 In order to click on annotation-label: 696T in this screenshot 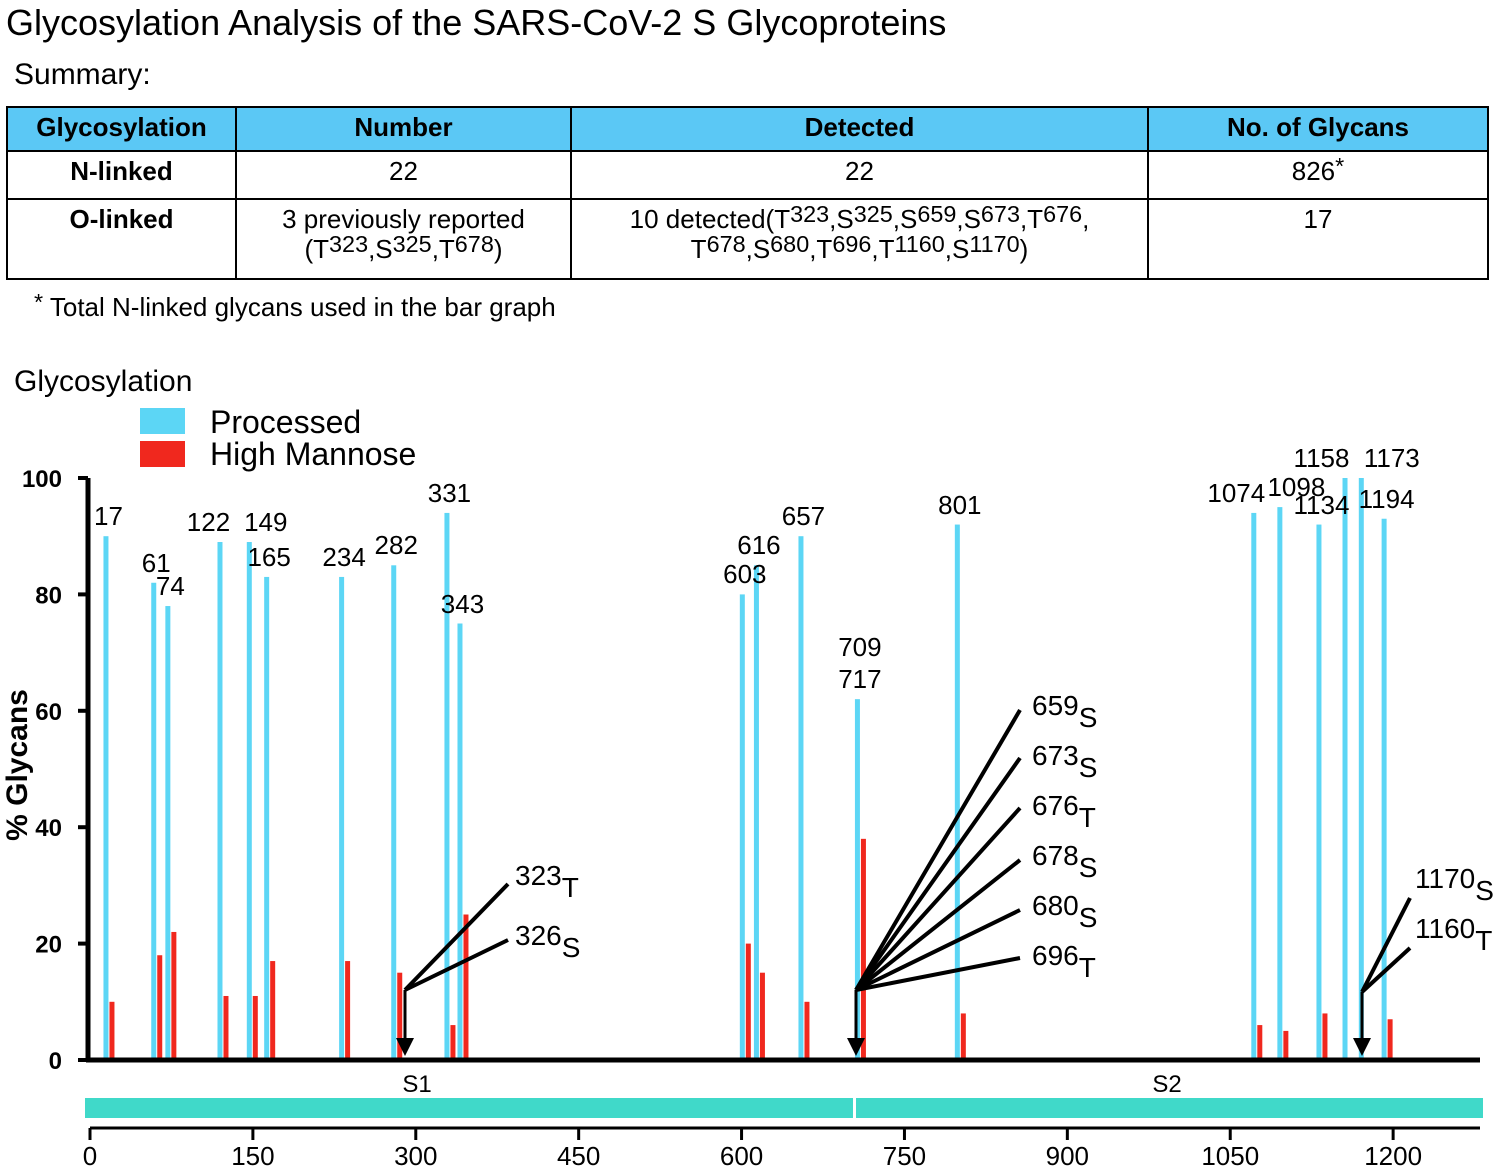, I will do `click(1064, 961)`.